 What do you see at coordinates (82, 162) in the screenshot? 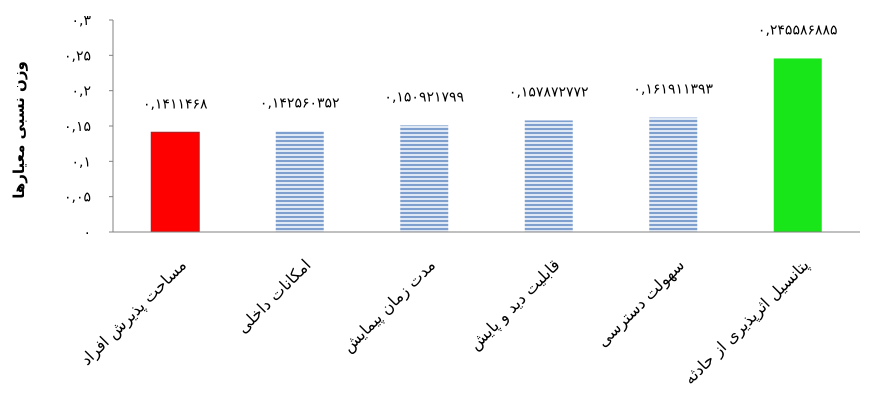
I see `y-tick-label: ۰,۱` at bounding box center [82, 162].